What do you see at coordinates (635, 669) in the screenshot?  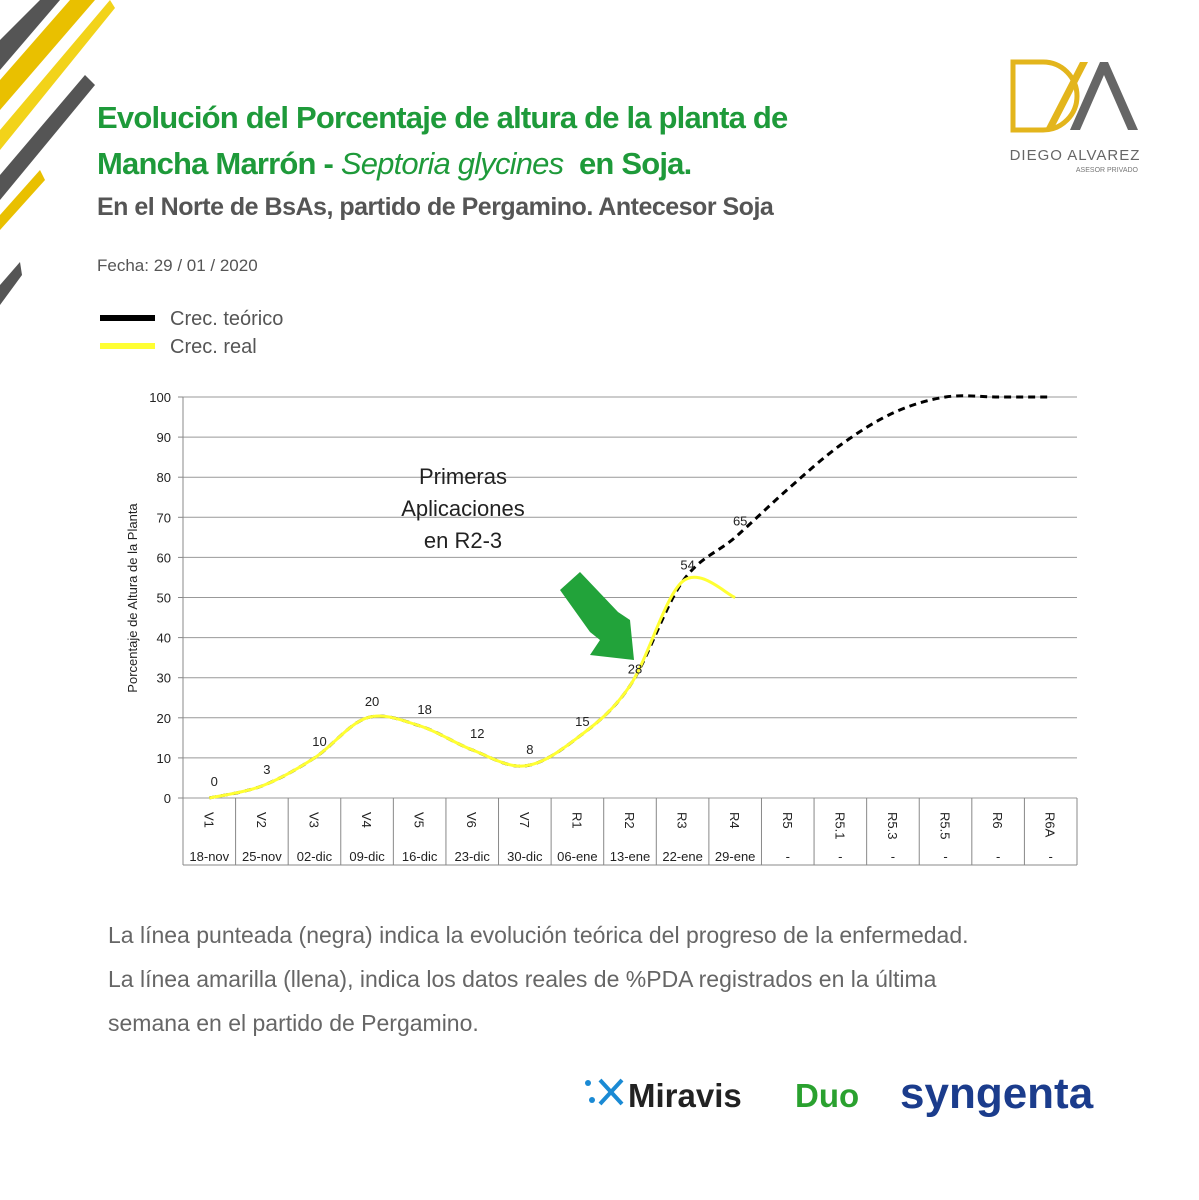 I see `data-label: 28` at bounding box center [635, 669].